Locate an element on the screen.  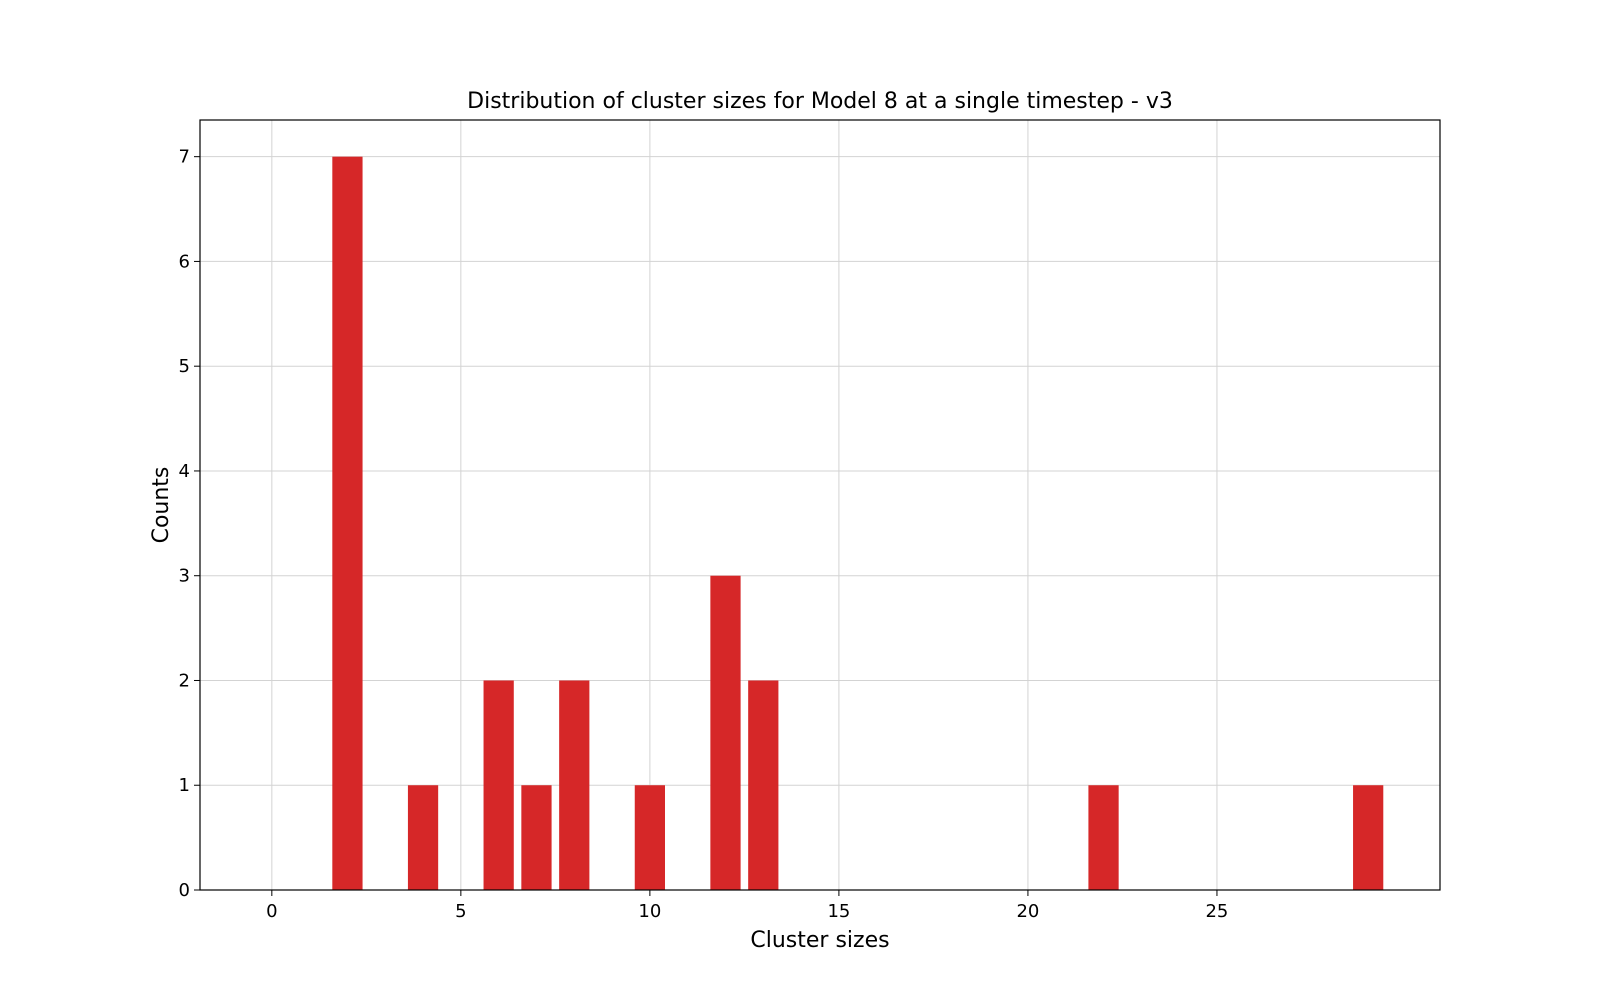
y-tick-label: 4 is located at coordinates (184, 471).